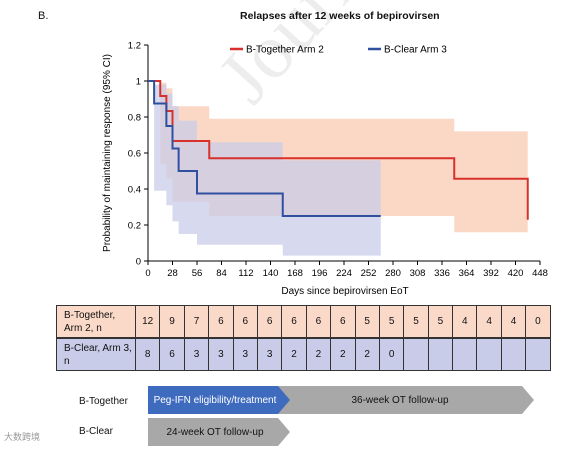  What do you see at coordinates (344, 273) in the screenshot?
I see `x-tick-label: 224` at bounding box center [344, 273].